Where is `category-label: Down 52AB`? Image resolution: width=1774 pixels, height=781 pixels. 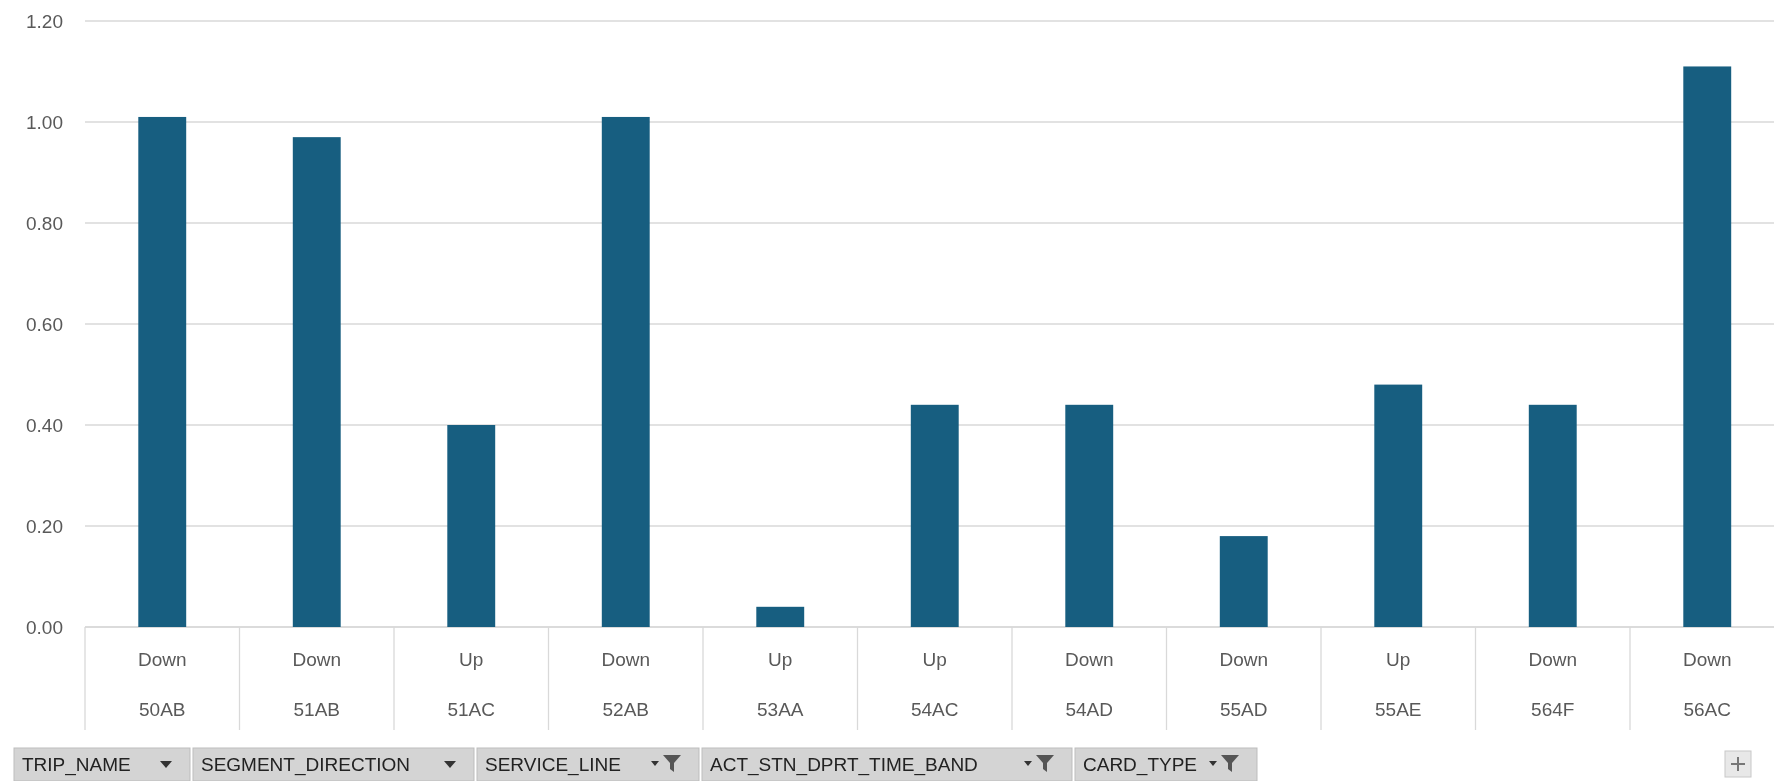 category-label: Down 52AB is located at coordinates (626, 684).